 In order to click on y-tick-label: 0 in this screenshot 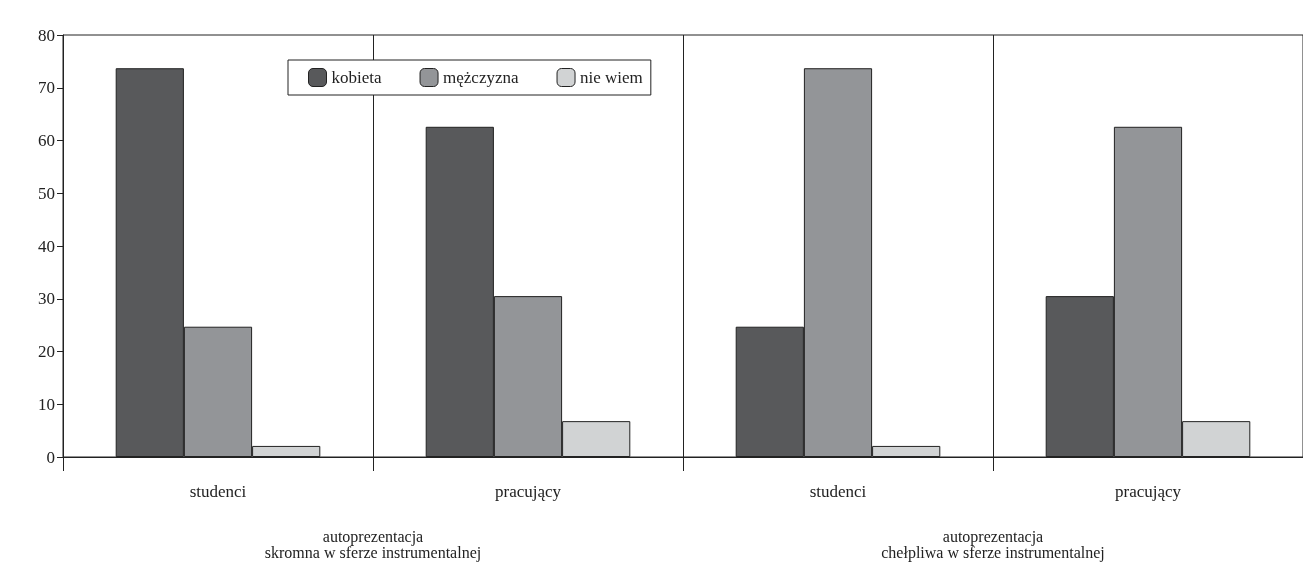, I will do `click(50, 457)`.